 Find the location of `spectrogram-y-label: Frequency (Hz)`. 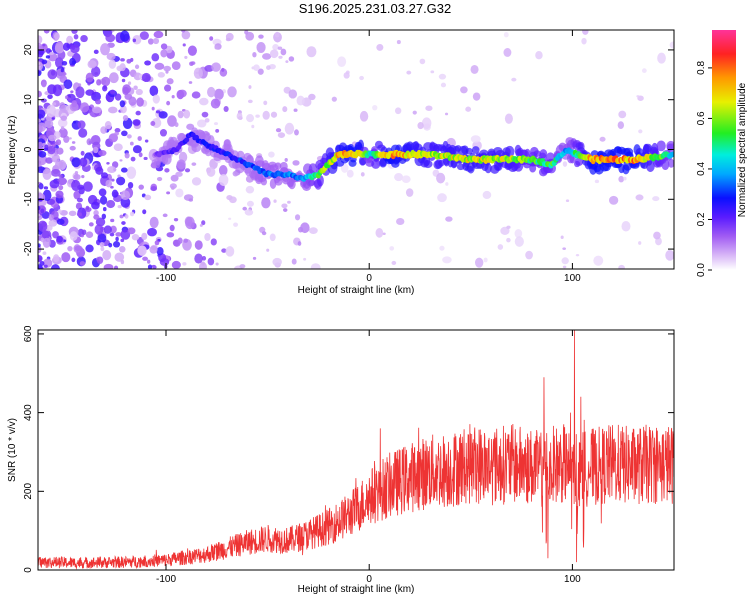

spectrogram-y-label: Frequency (Hz) is located at coordinates (12, 150).